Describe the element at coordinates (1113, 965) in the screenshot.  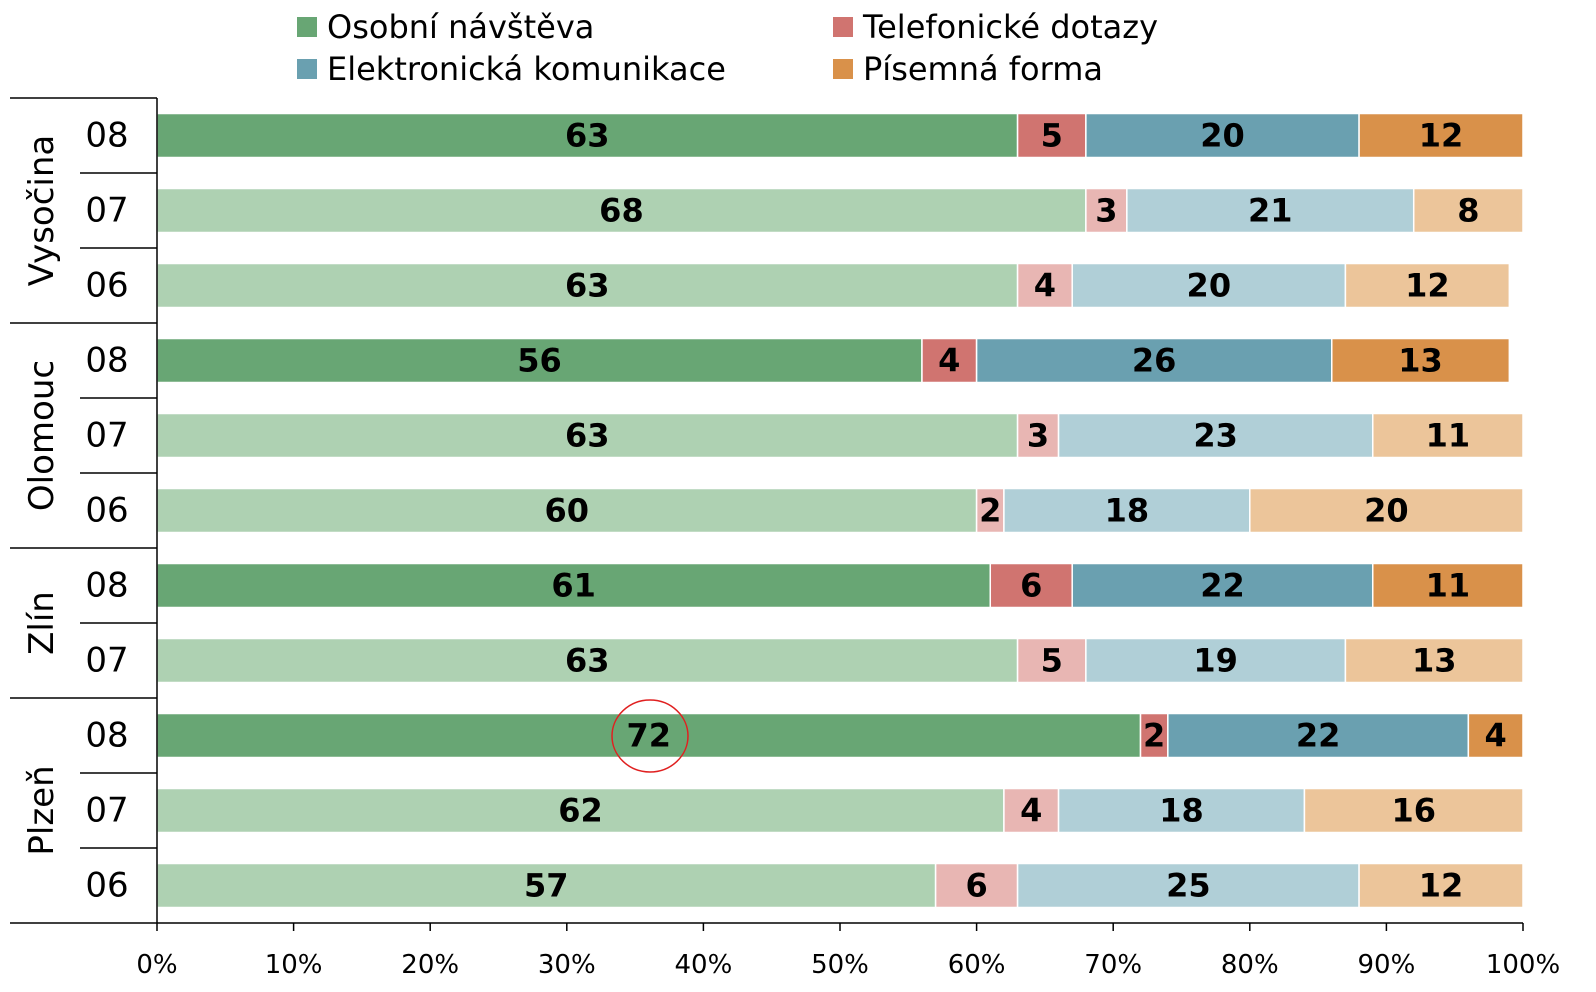
I see `x-tick-label: 70%` at that location.